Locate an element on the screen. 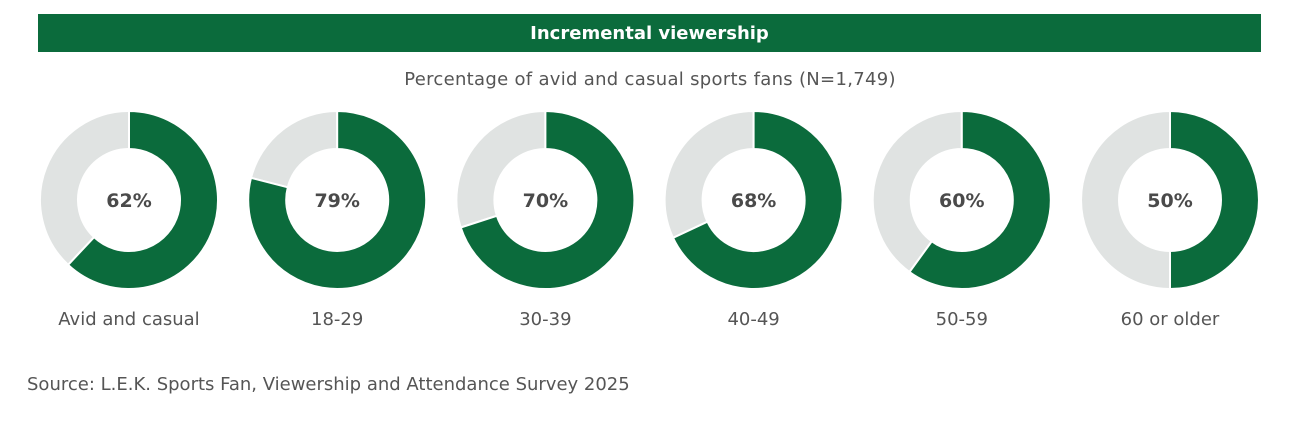 This screenshot has height=433, width=1300. category-label: 50-59 is located at coordinates (962, 319).